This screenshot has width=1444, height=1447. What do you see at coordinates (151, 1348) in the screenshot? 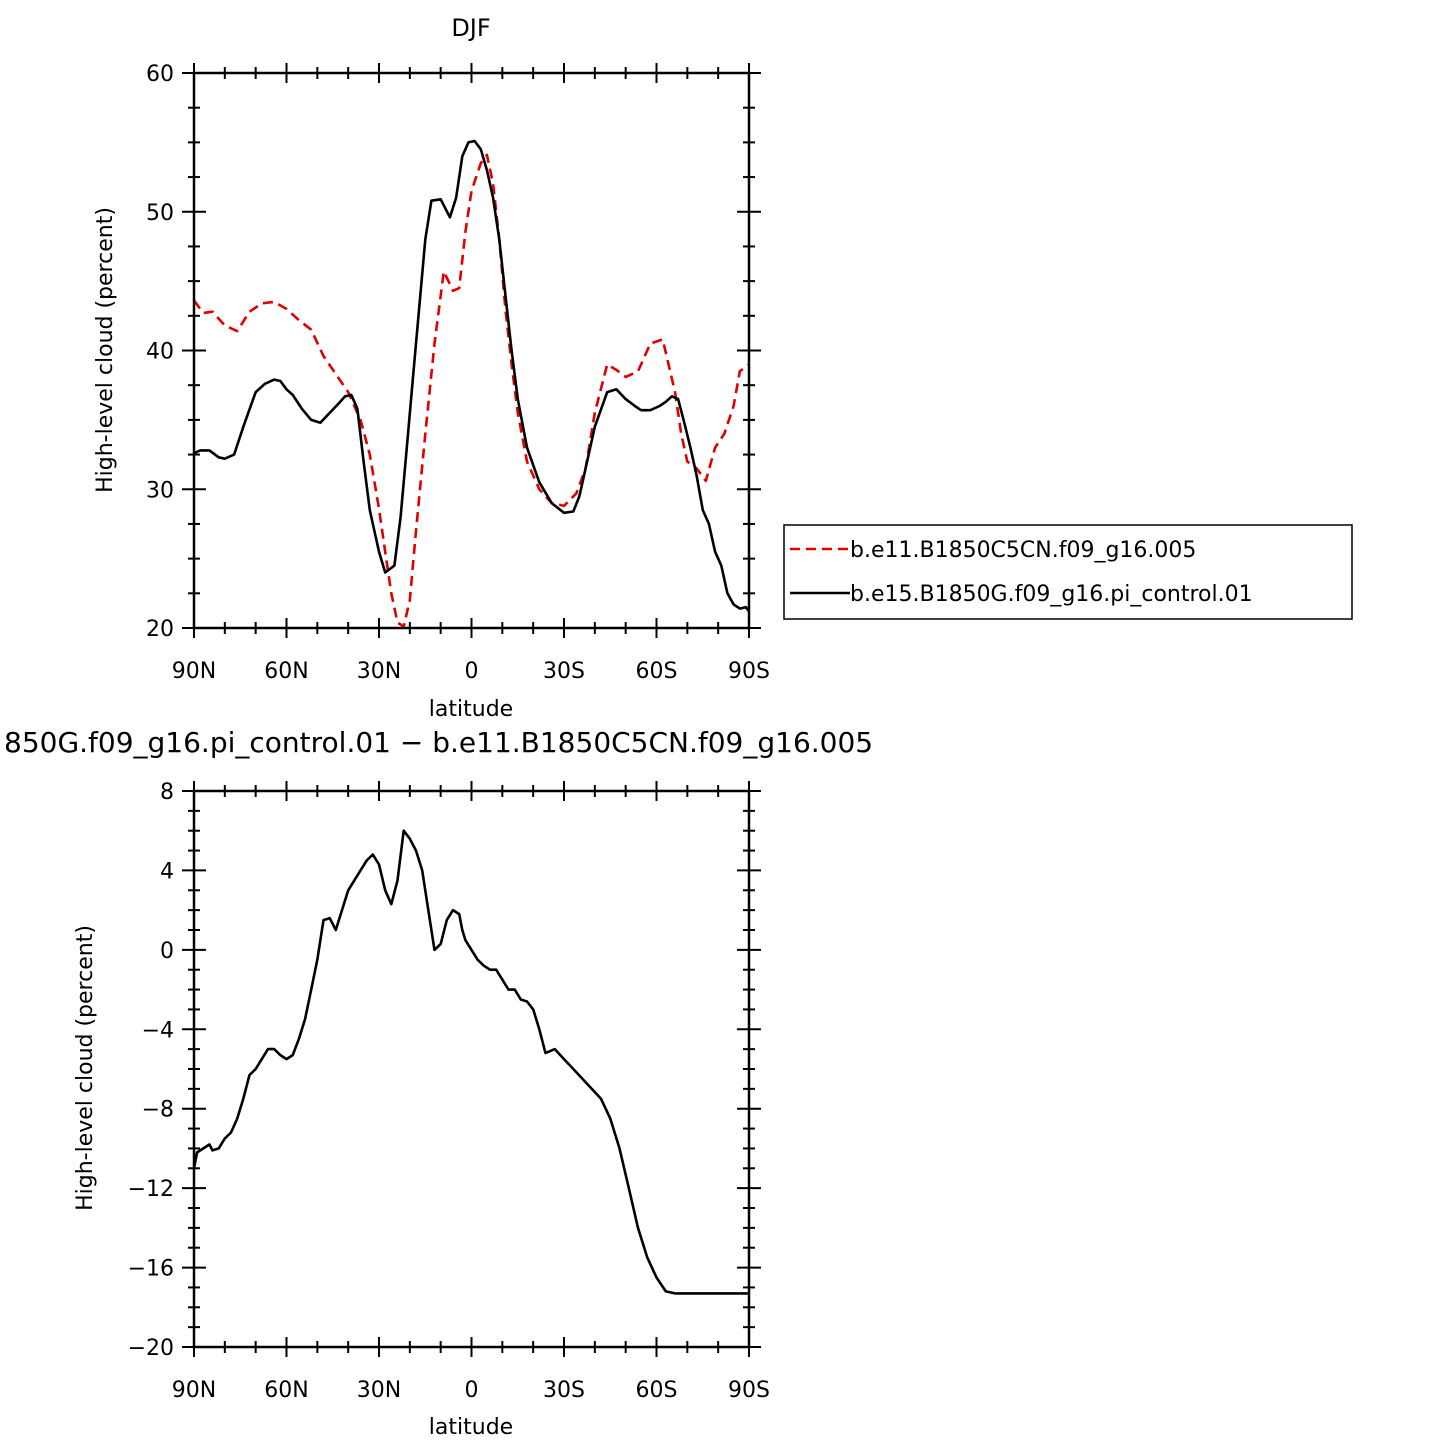
I see `y-tick-label: −20` at bounding box center [151, 1348].